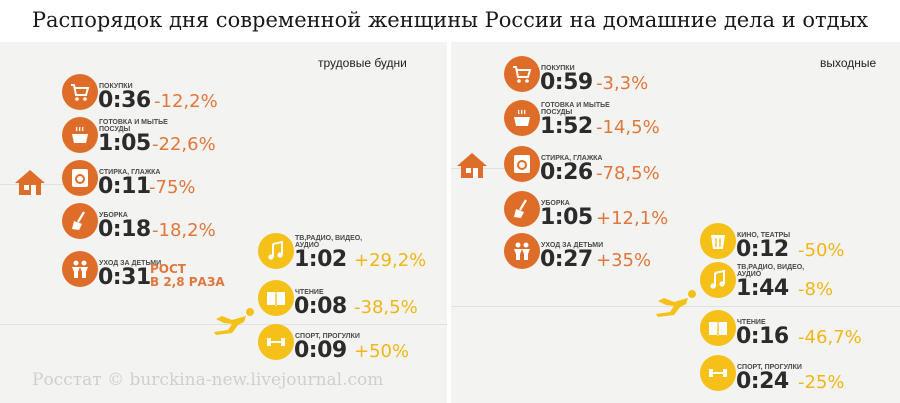 The image size is (900, 403). I want to click on weekdays-item-reading: чтение 0:08 -38,5%, so click(353, 299).